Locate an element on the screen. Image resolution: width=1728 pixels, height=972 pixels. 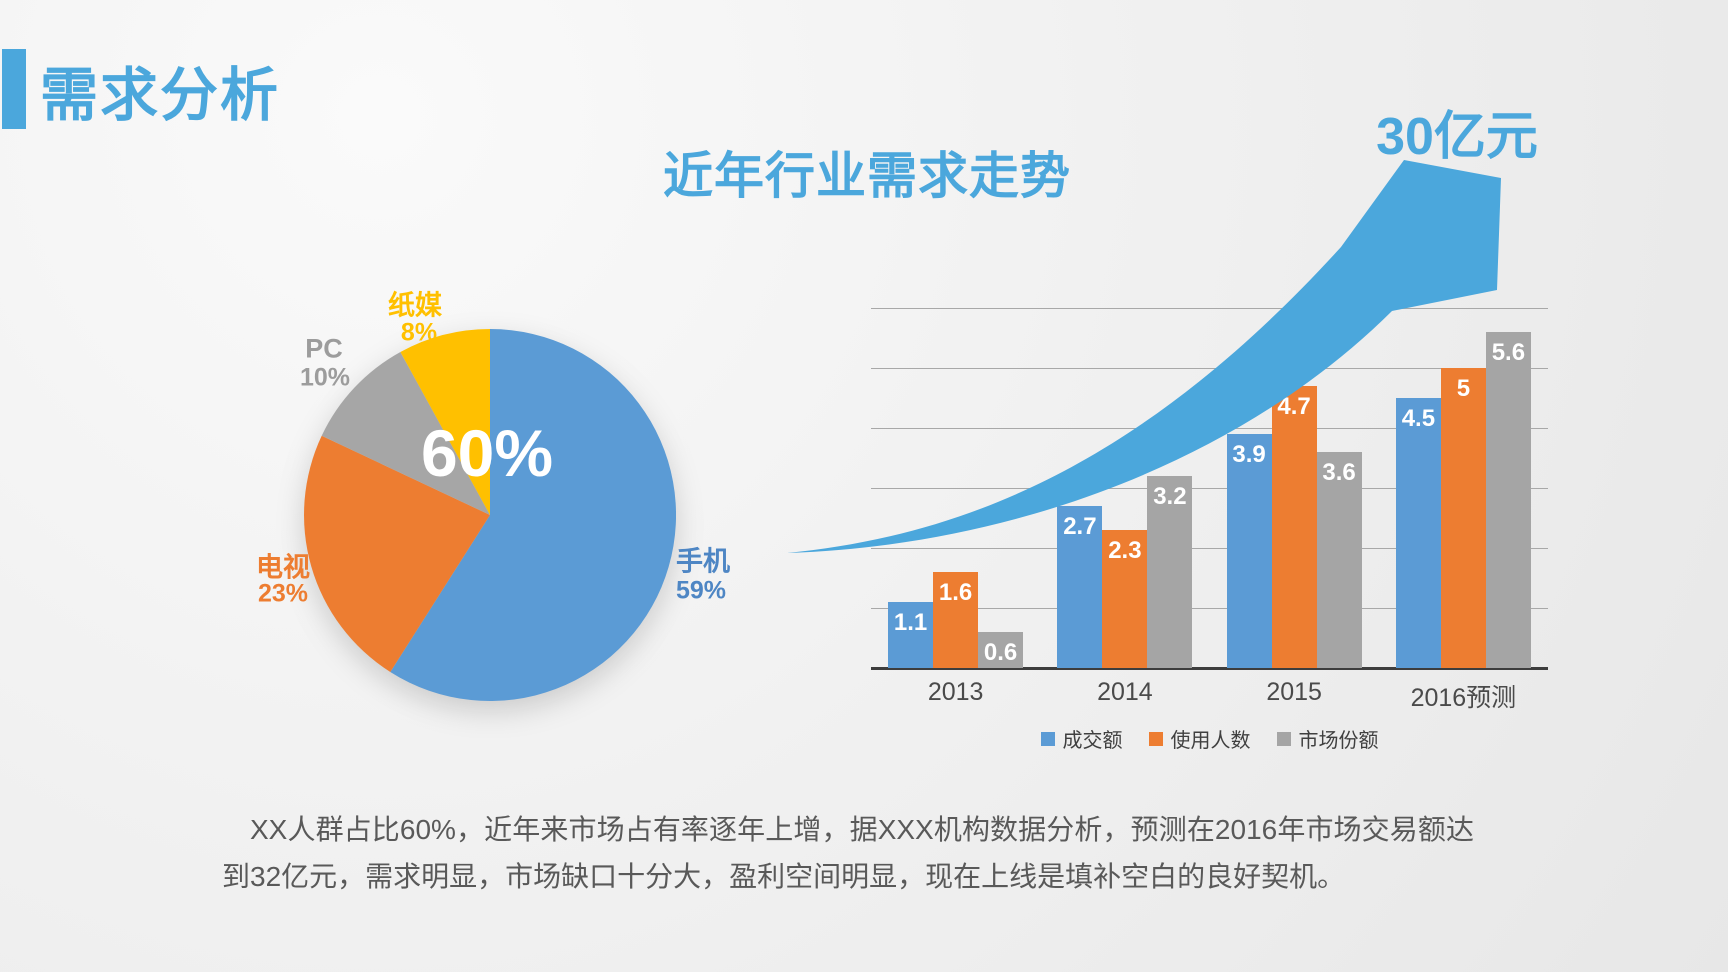
bar-2013-成交额: 1.1 is located at coordinates (911, 635).